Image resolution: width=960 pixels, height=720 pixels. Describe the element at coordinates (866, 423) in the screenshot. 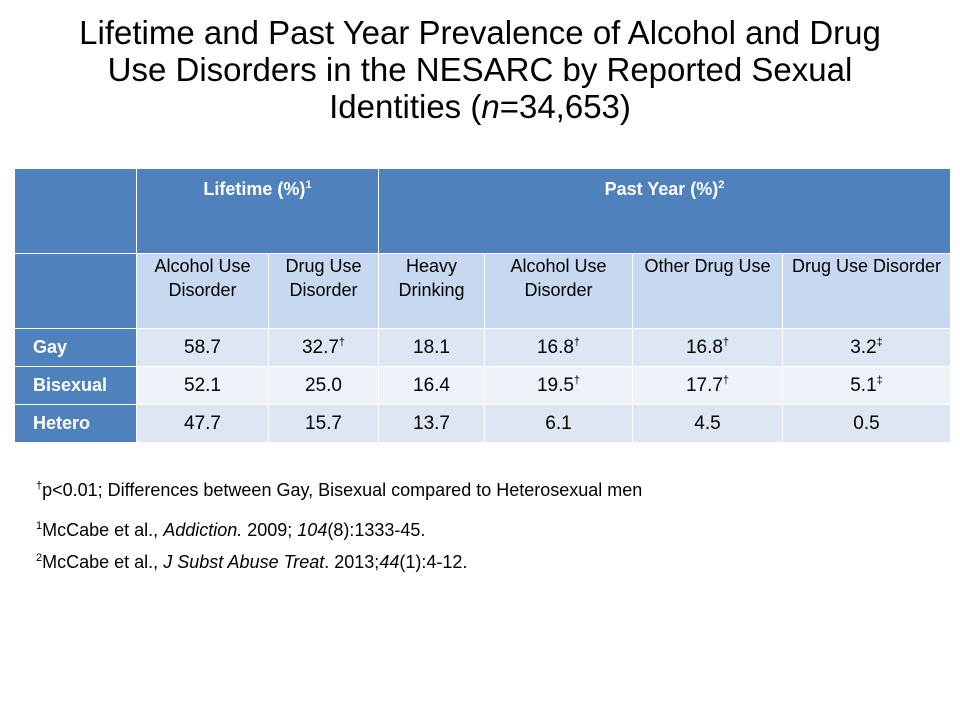

I see `table-cell: 0.5` at that location.